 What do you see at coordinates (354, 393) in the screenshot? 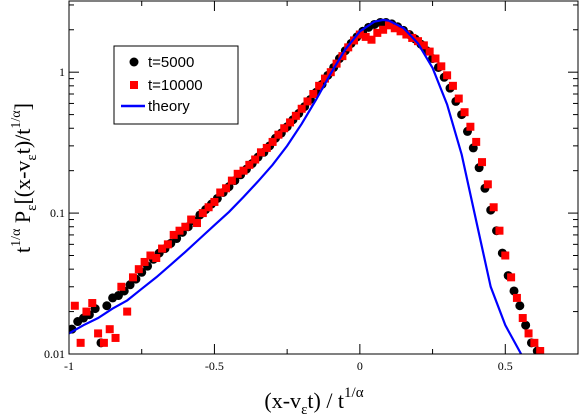
I see `x-axis-label-sup: 1/α` at bounding box center [354, 393].